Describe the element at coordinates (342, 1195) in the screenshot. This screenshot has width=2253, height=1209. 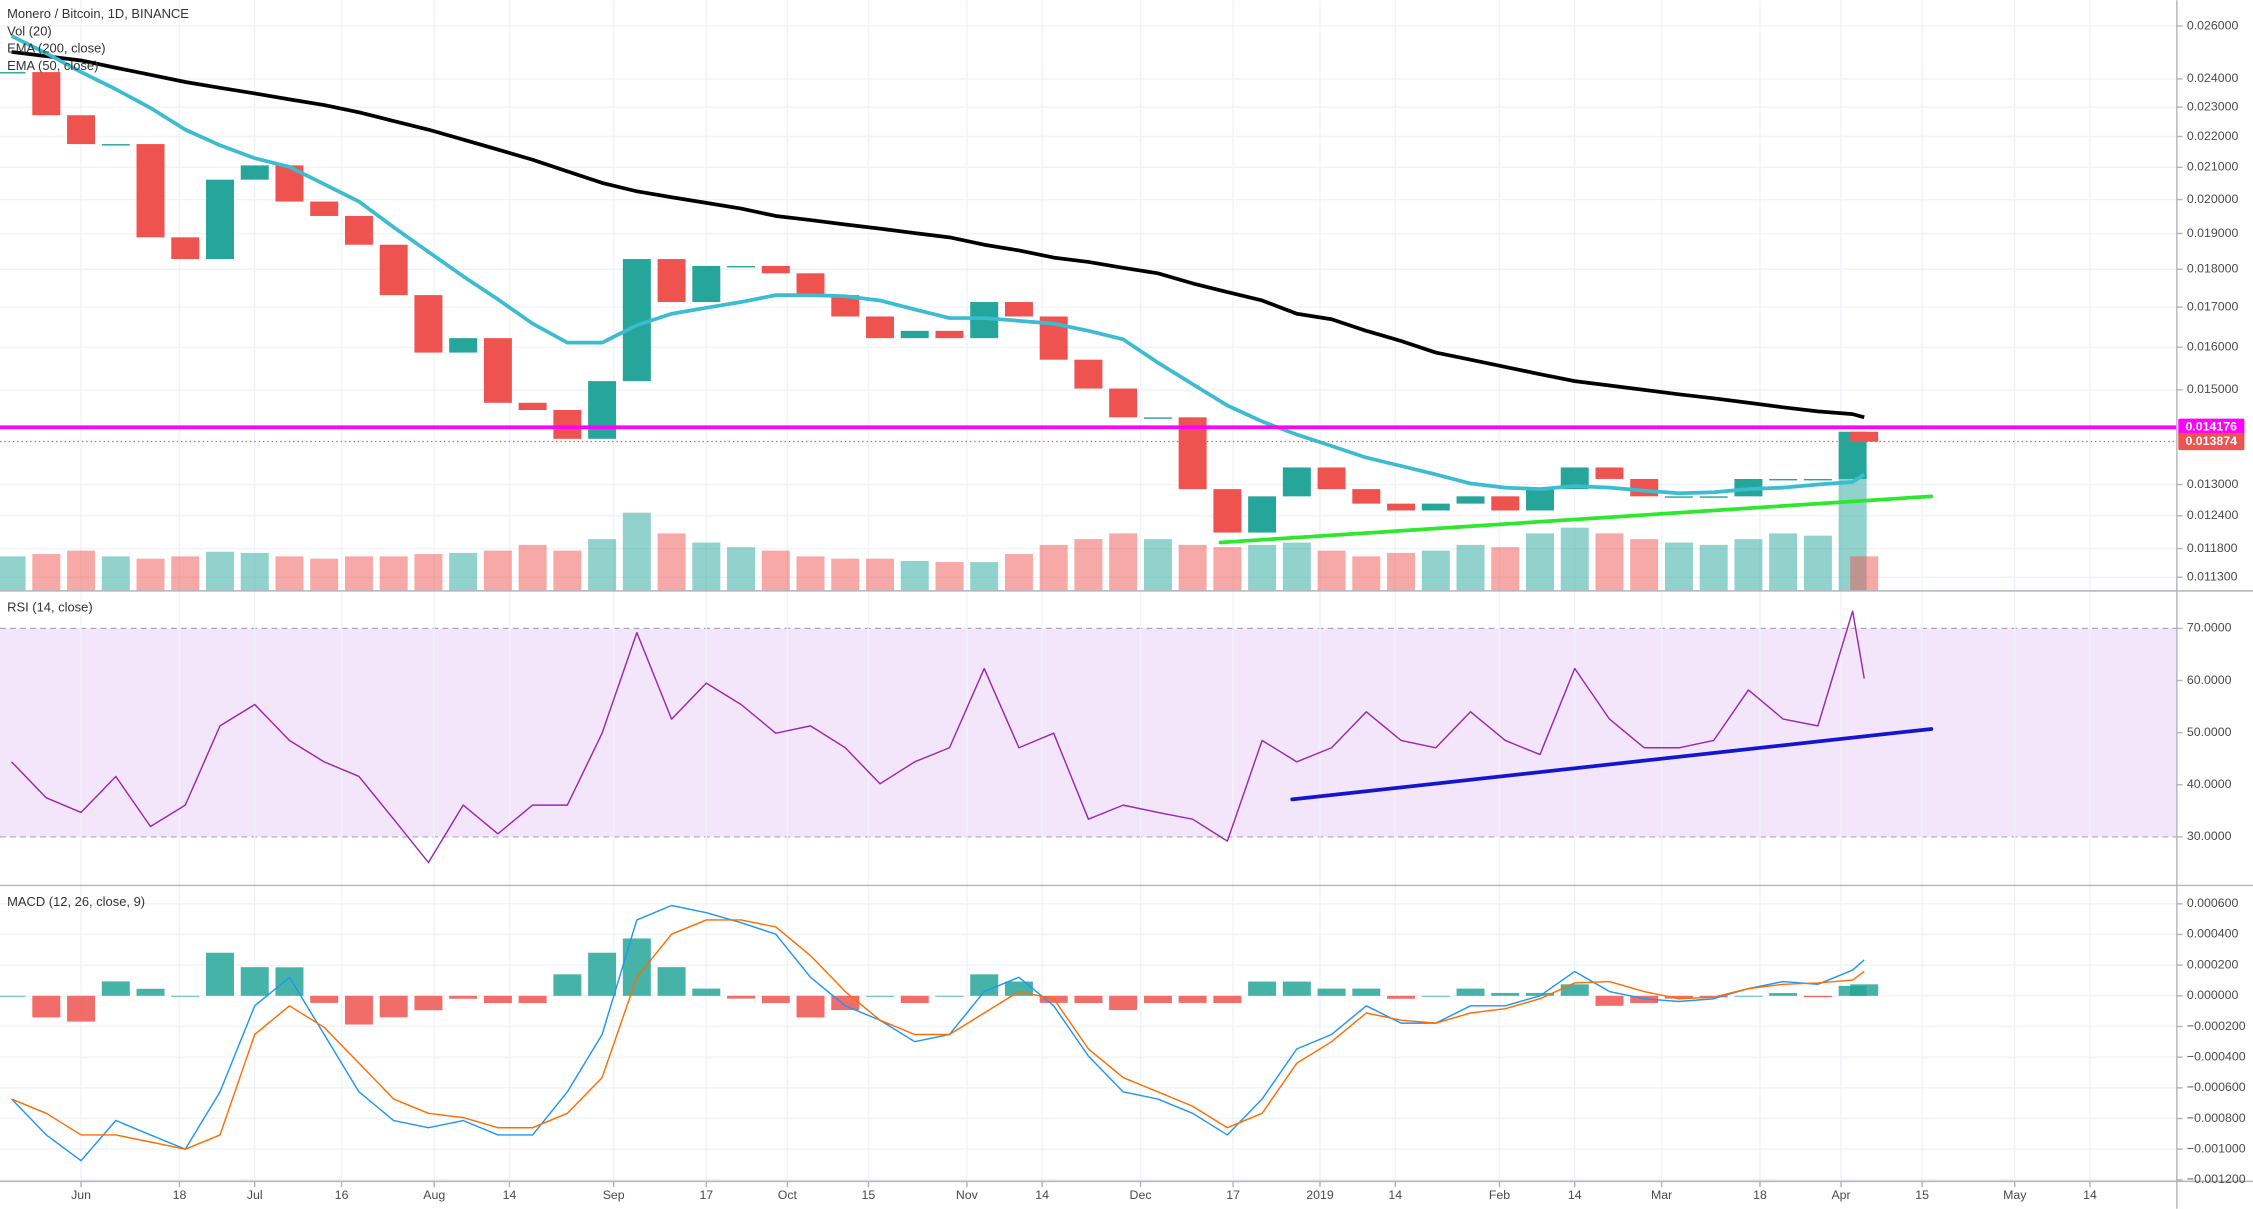
I see `x-tick-label: 16` at that location.